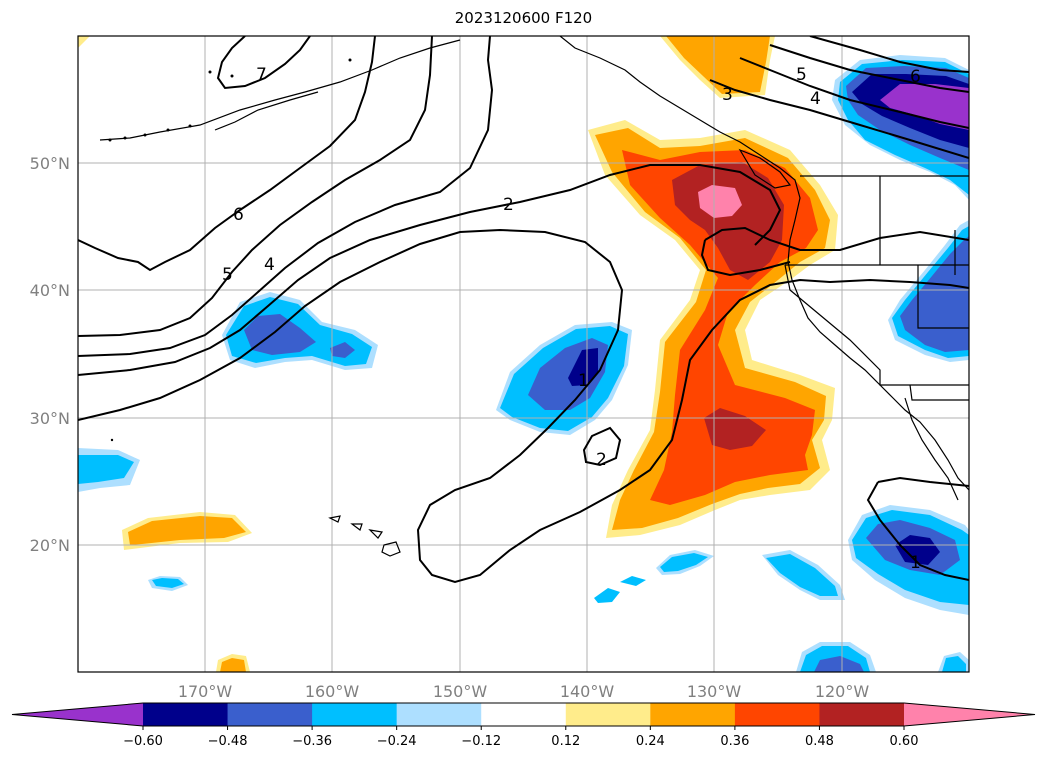 Image resolution: width=1047 pixels, height=765 pixels. What do you see at coordinates (50, 545) in the screenshot?
I see `lat-label: 20°N` at bounding box center [50, 545].